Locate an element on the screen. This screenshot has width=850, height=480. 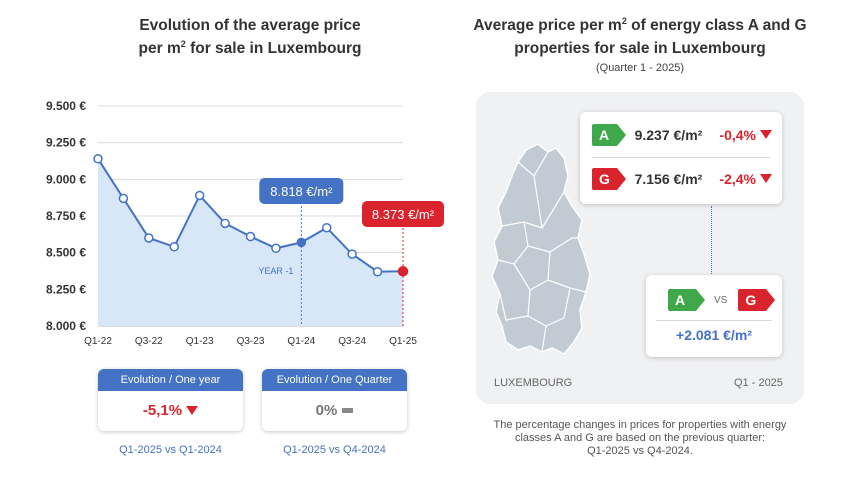
x-tick-label: Q1-25 is located at coordinates (403, 341).